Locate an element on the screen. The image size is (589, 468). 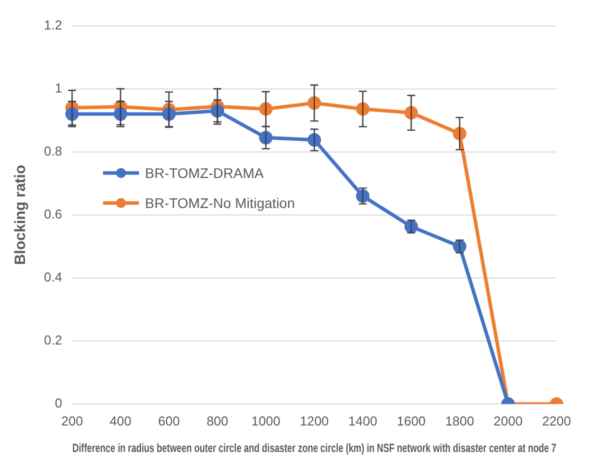
x-tick-label: 2200 is located at coordinates (556, 420).